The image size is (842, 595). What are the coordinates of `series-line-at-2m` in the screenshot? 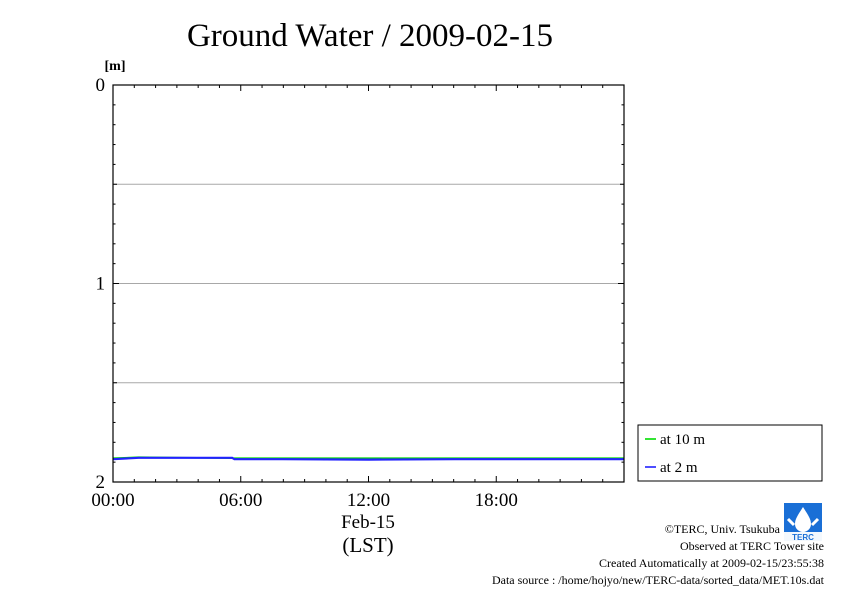 It's located at (368, 458).